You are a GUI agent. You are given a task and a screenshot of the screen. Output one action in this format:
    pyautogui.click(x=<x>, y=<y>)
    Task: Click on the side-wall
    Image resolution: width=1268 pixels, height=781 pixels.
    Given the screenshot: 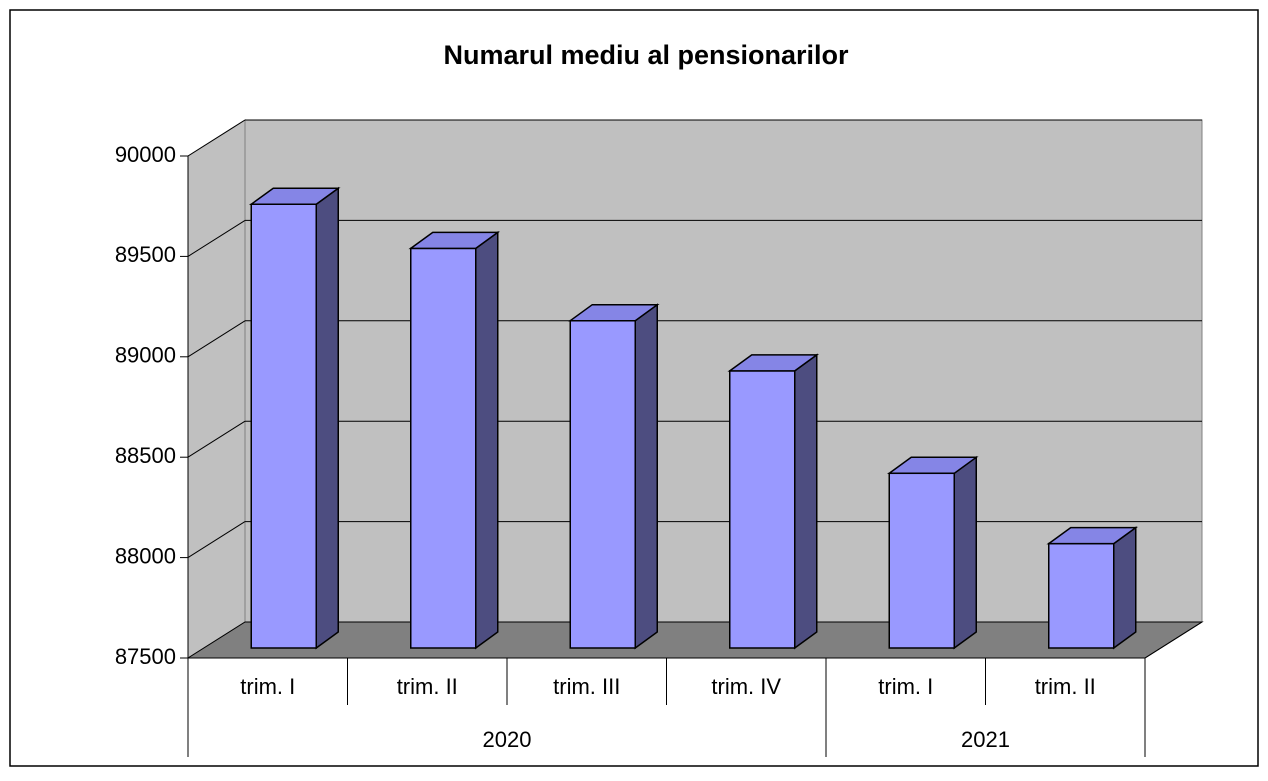 What is the action you would take?
    pyautogui.click(x=216, y=389)
    